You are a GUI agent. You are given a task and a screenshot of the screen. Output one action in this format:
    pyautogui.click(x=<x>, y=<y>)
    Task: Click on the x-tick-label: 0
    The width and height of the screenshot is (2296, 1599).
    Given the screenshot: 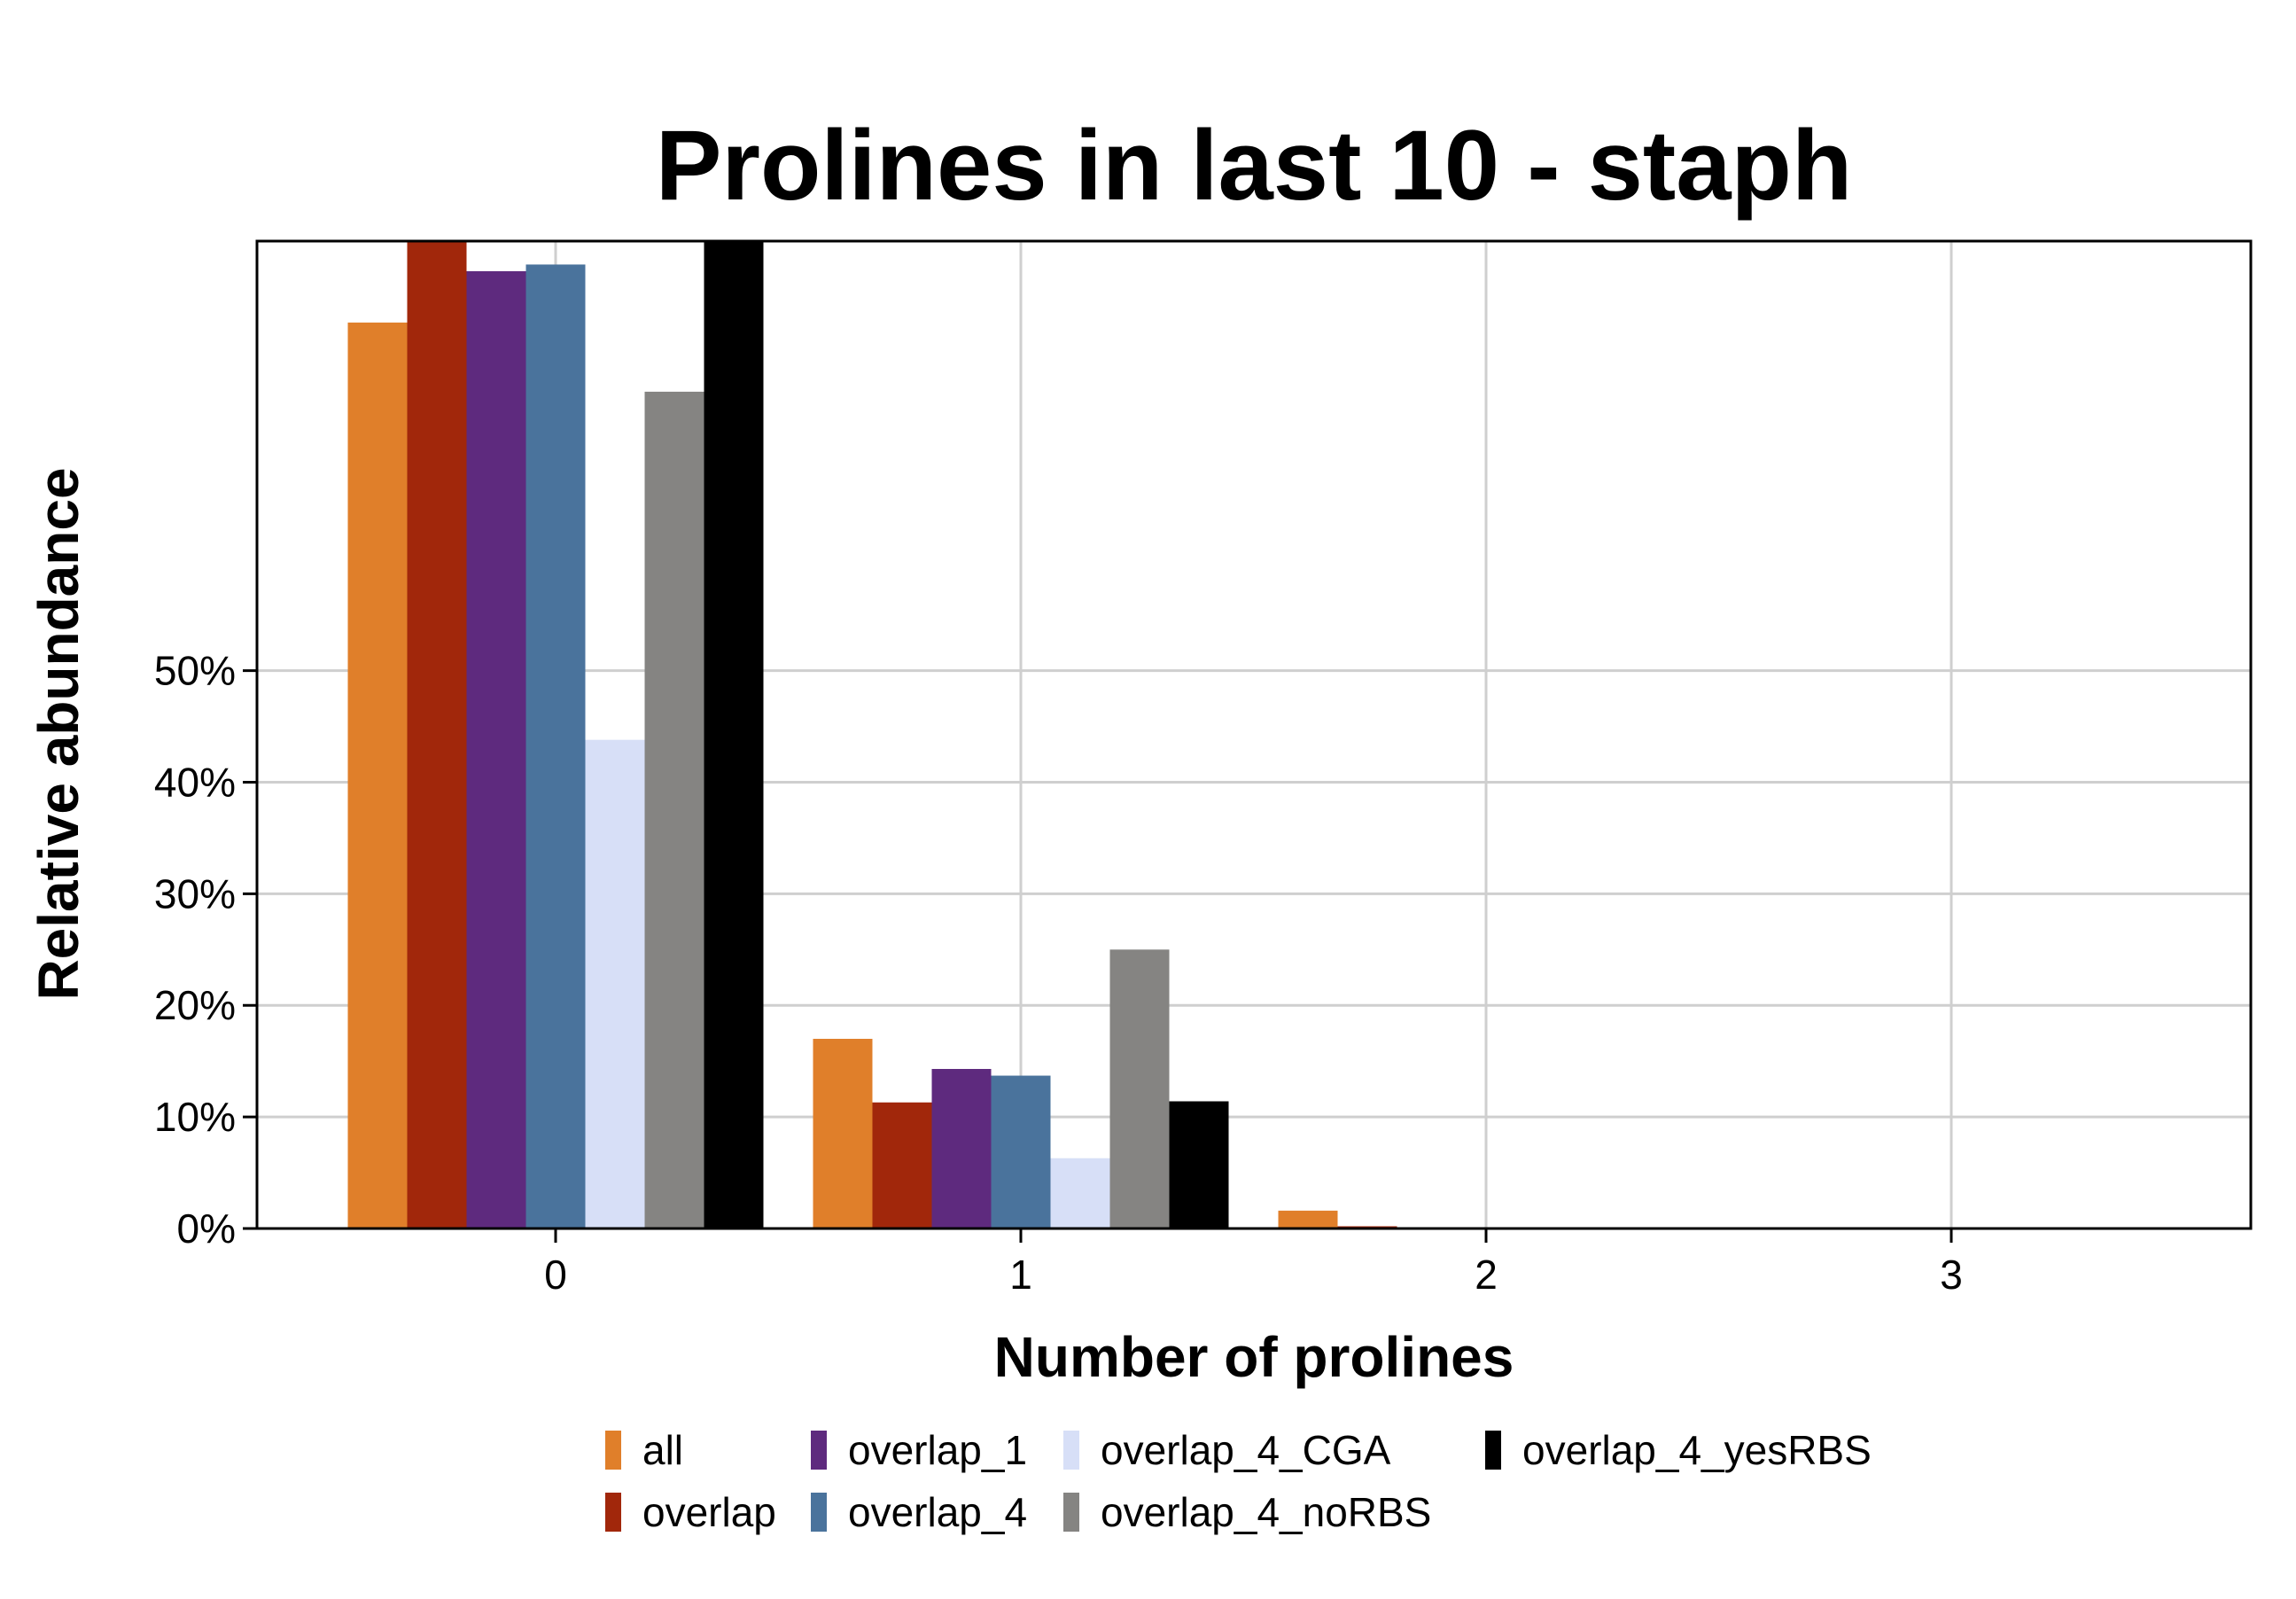 What is the action you would take?
    pyautogui.click(x=555, y=1275)
    